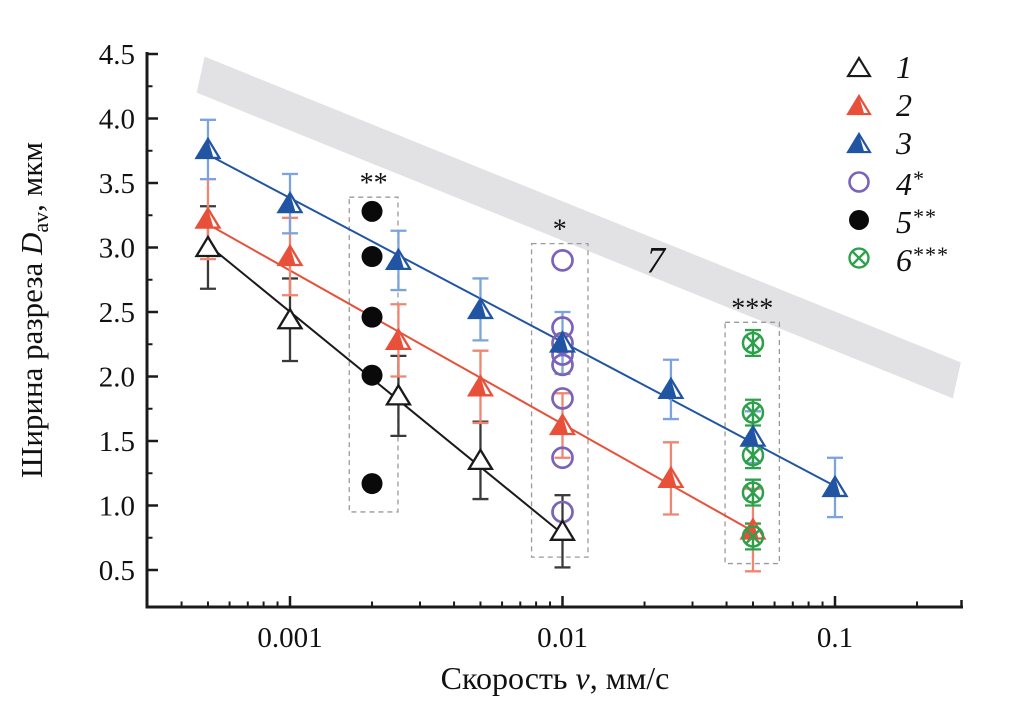 This screenshot has height=724, width=1020. I want to click on y-tick-label: 0.5, so click(117, 571).